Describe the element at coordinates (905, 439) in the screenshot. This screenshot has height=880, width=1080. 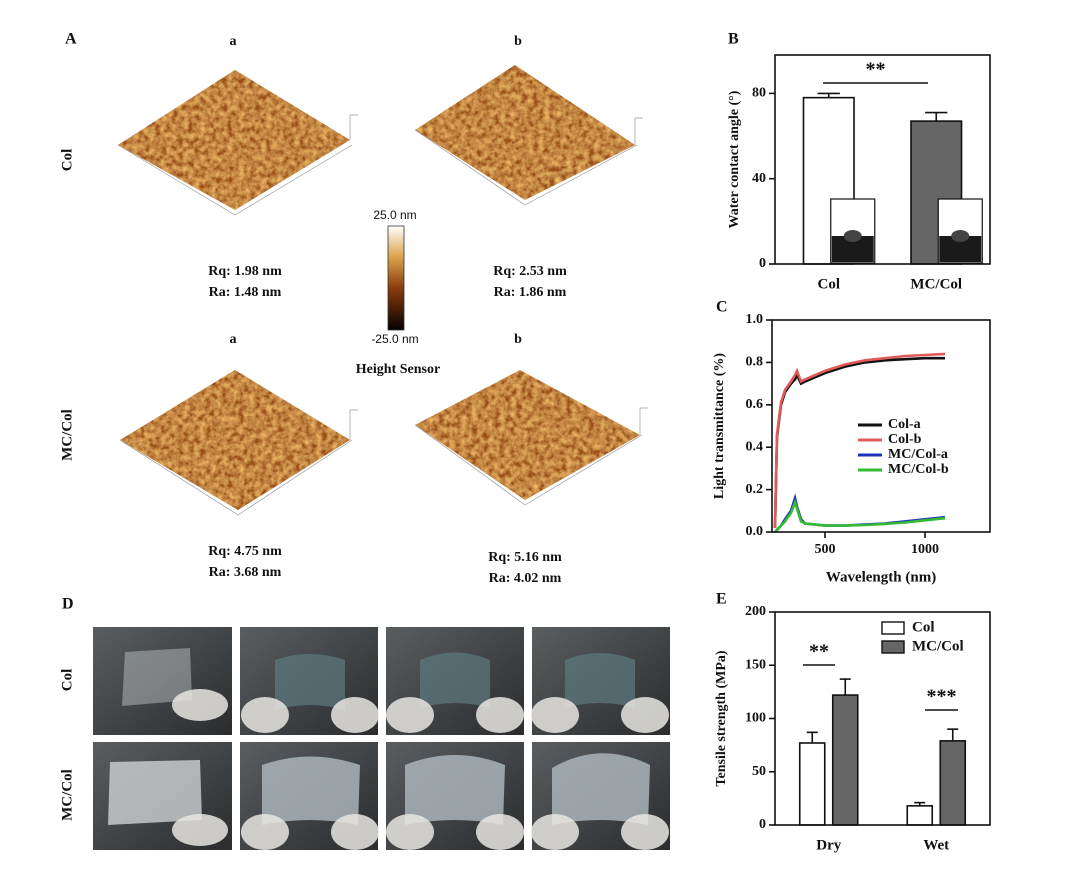
I see `legend-label: Col-b` at that location.